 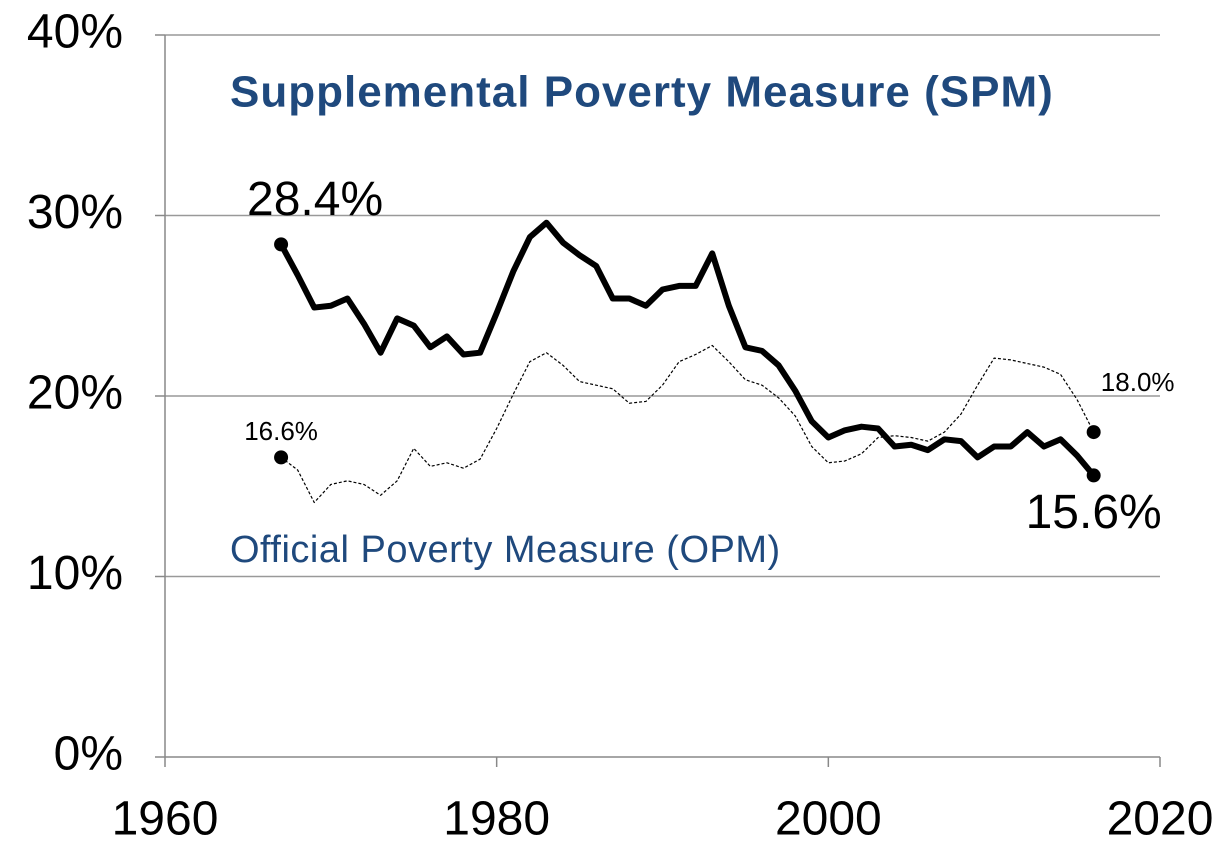 I want to click on data-label: 18.0%, so click(x=1138, y=382).